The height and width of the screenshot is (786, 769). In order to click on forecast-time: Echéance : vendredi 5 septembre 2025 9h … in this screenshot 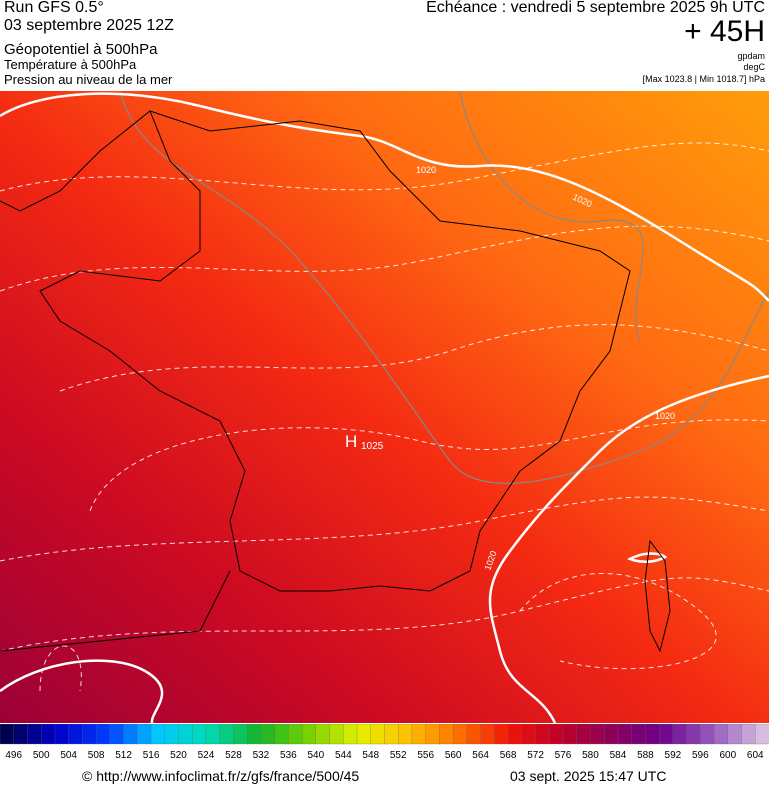, I will do `click(595, 8)`.